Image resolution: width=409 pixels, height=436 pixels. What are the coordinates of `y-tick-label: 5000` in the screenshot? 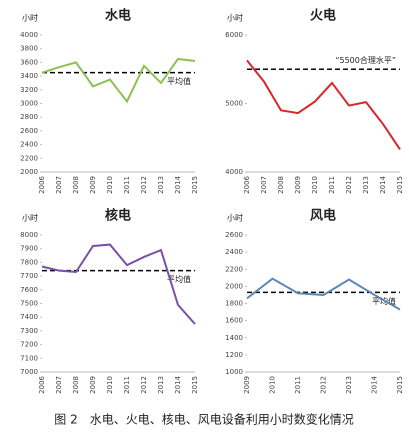 It's located at (234, 104).